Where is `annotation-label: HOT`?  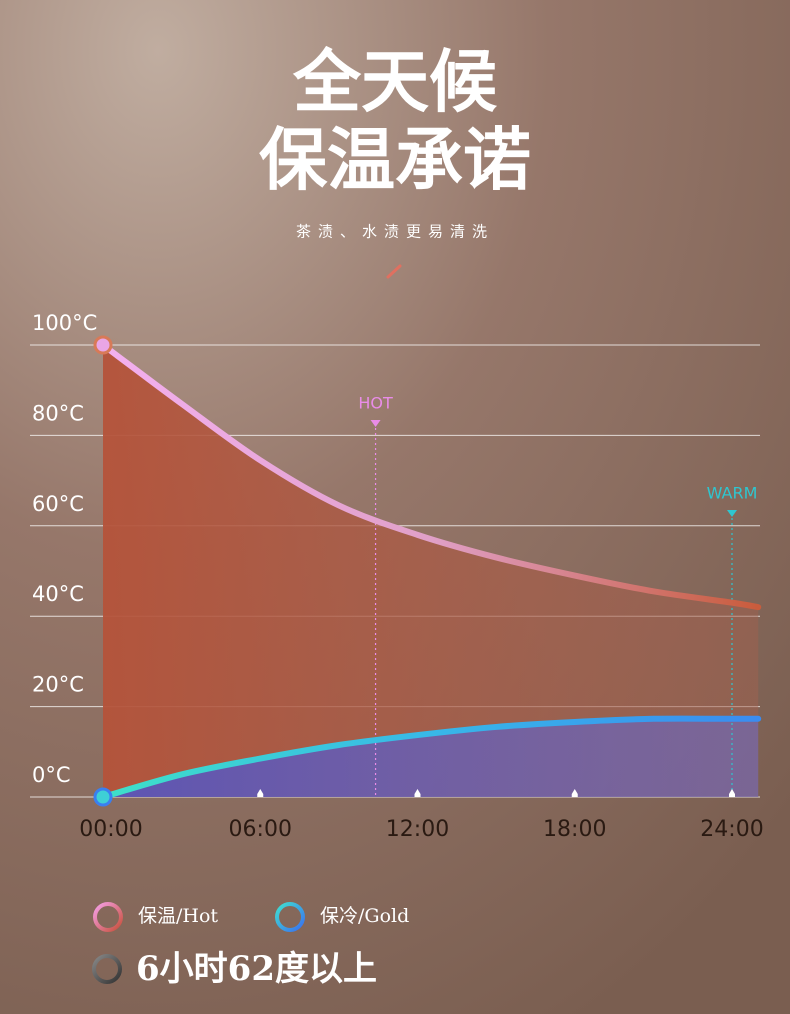
annotation-label: HOT is located at coordinates (375, 403).